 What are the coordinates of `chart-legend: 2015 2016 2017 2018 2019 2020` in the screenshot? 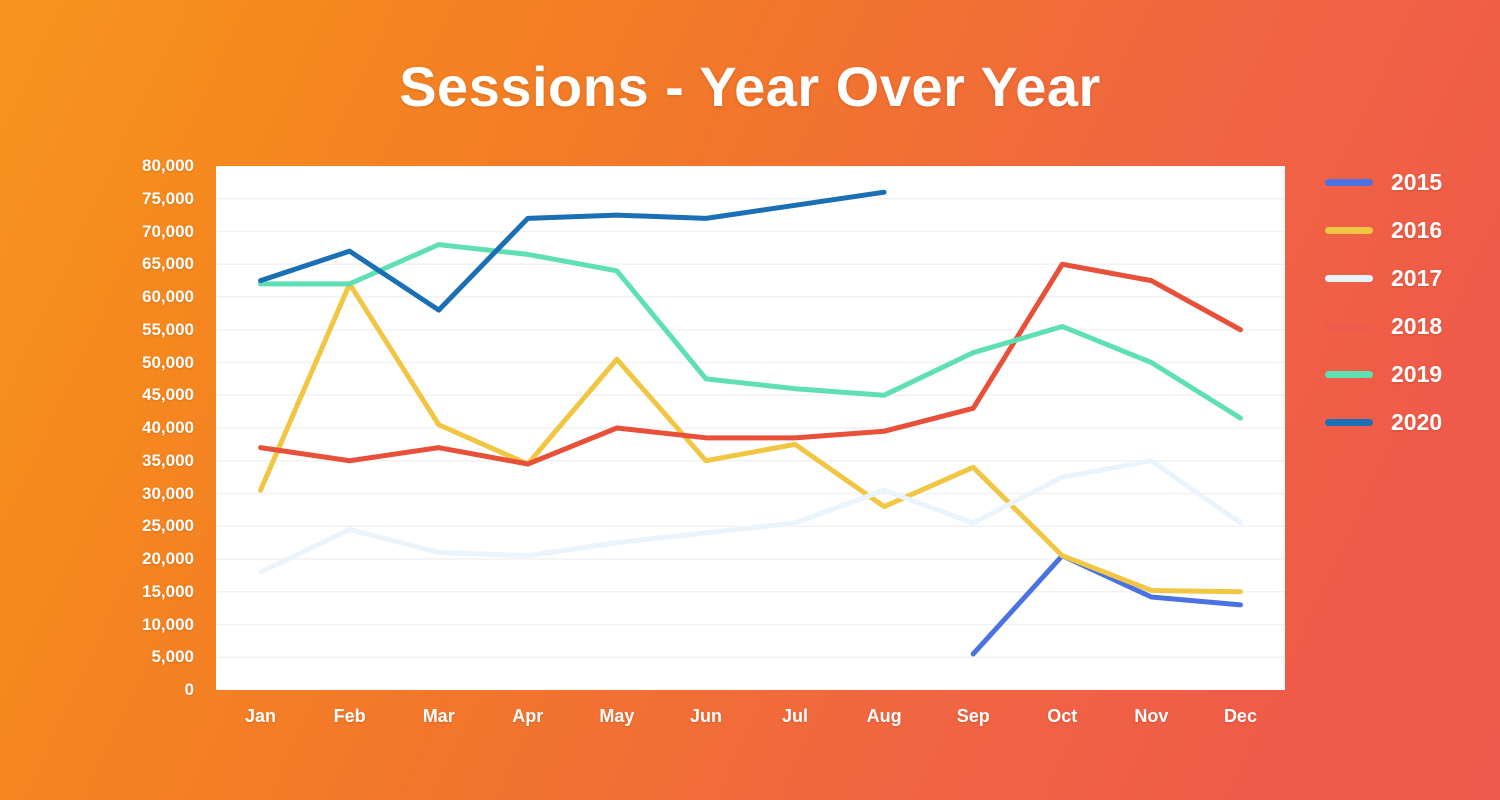 It's located at (1407, 302).